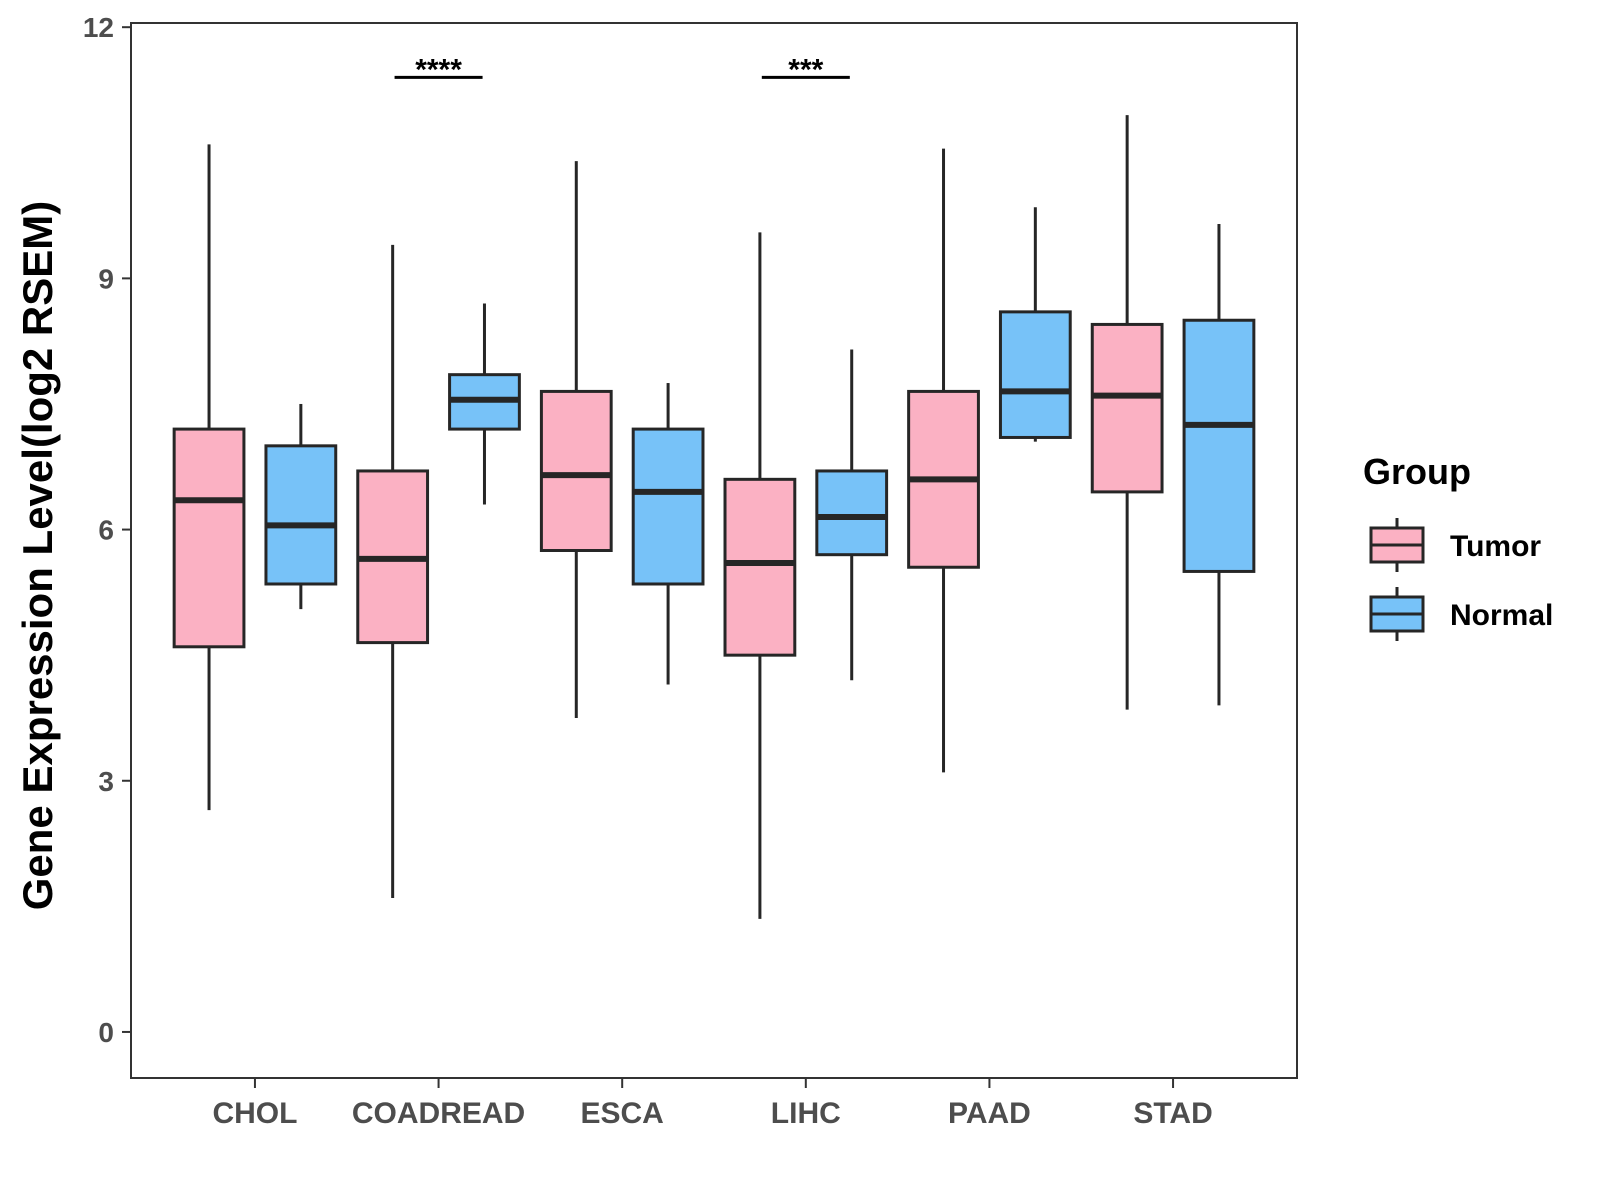 The image size is (1600, 1200). I want to click on significance-label: ****, so click(438, 69).